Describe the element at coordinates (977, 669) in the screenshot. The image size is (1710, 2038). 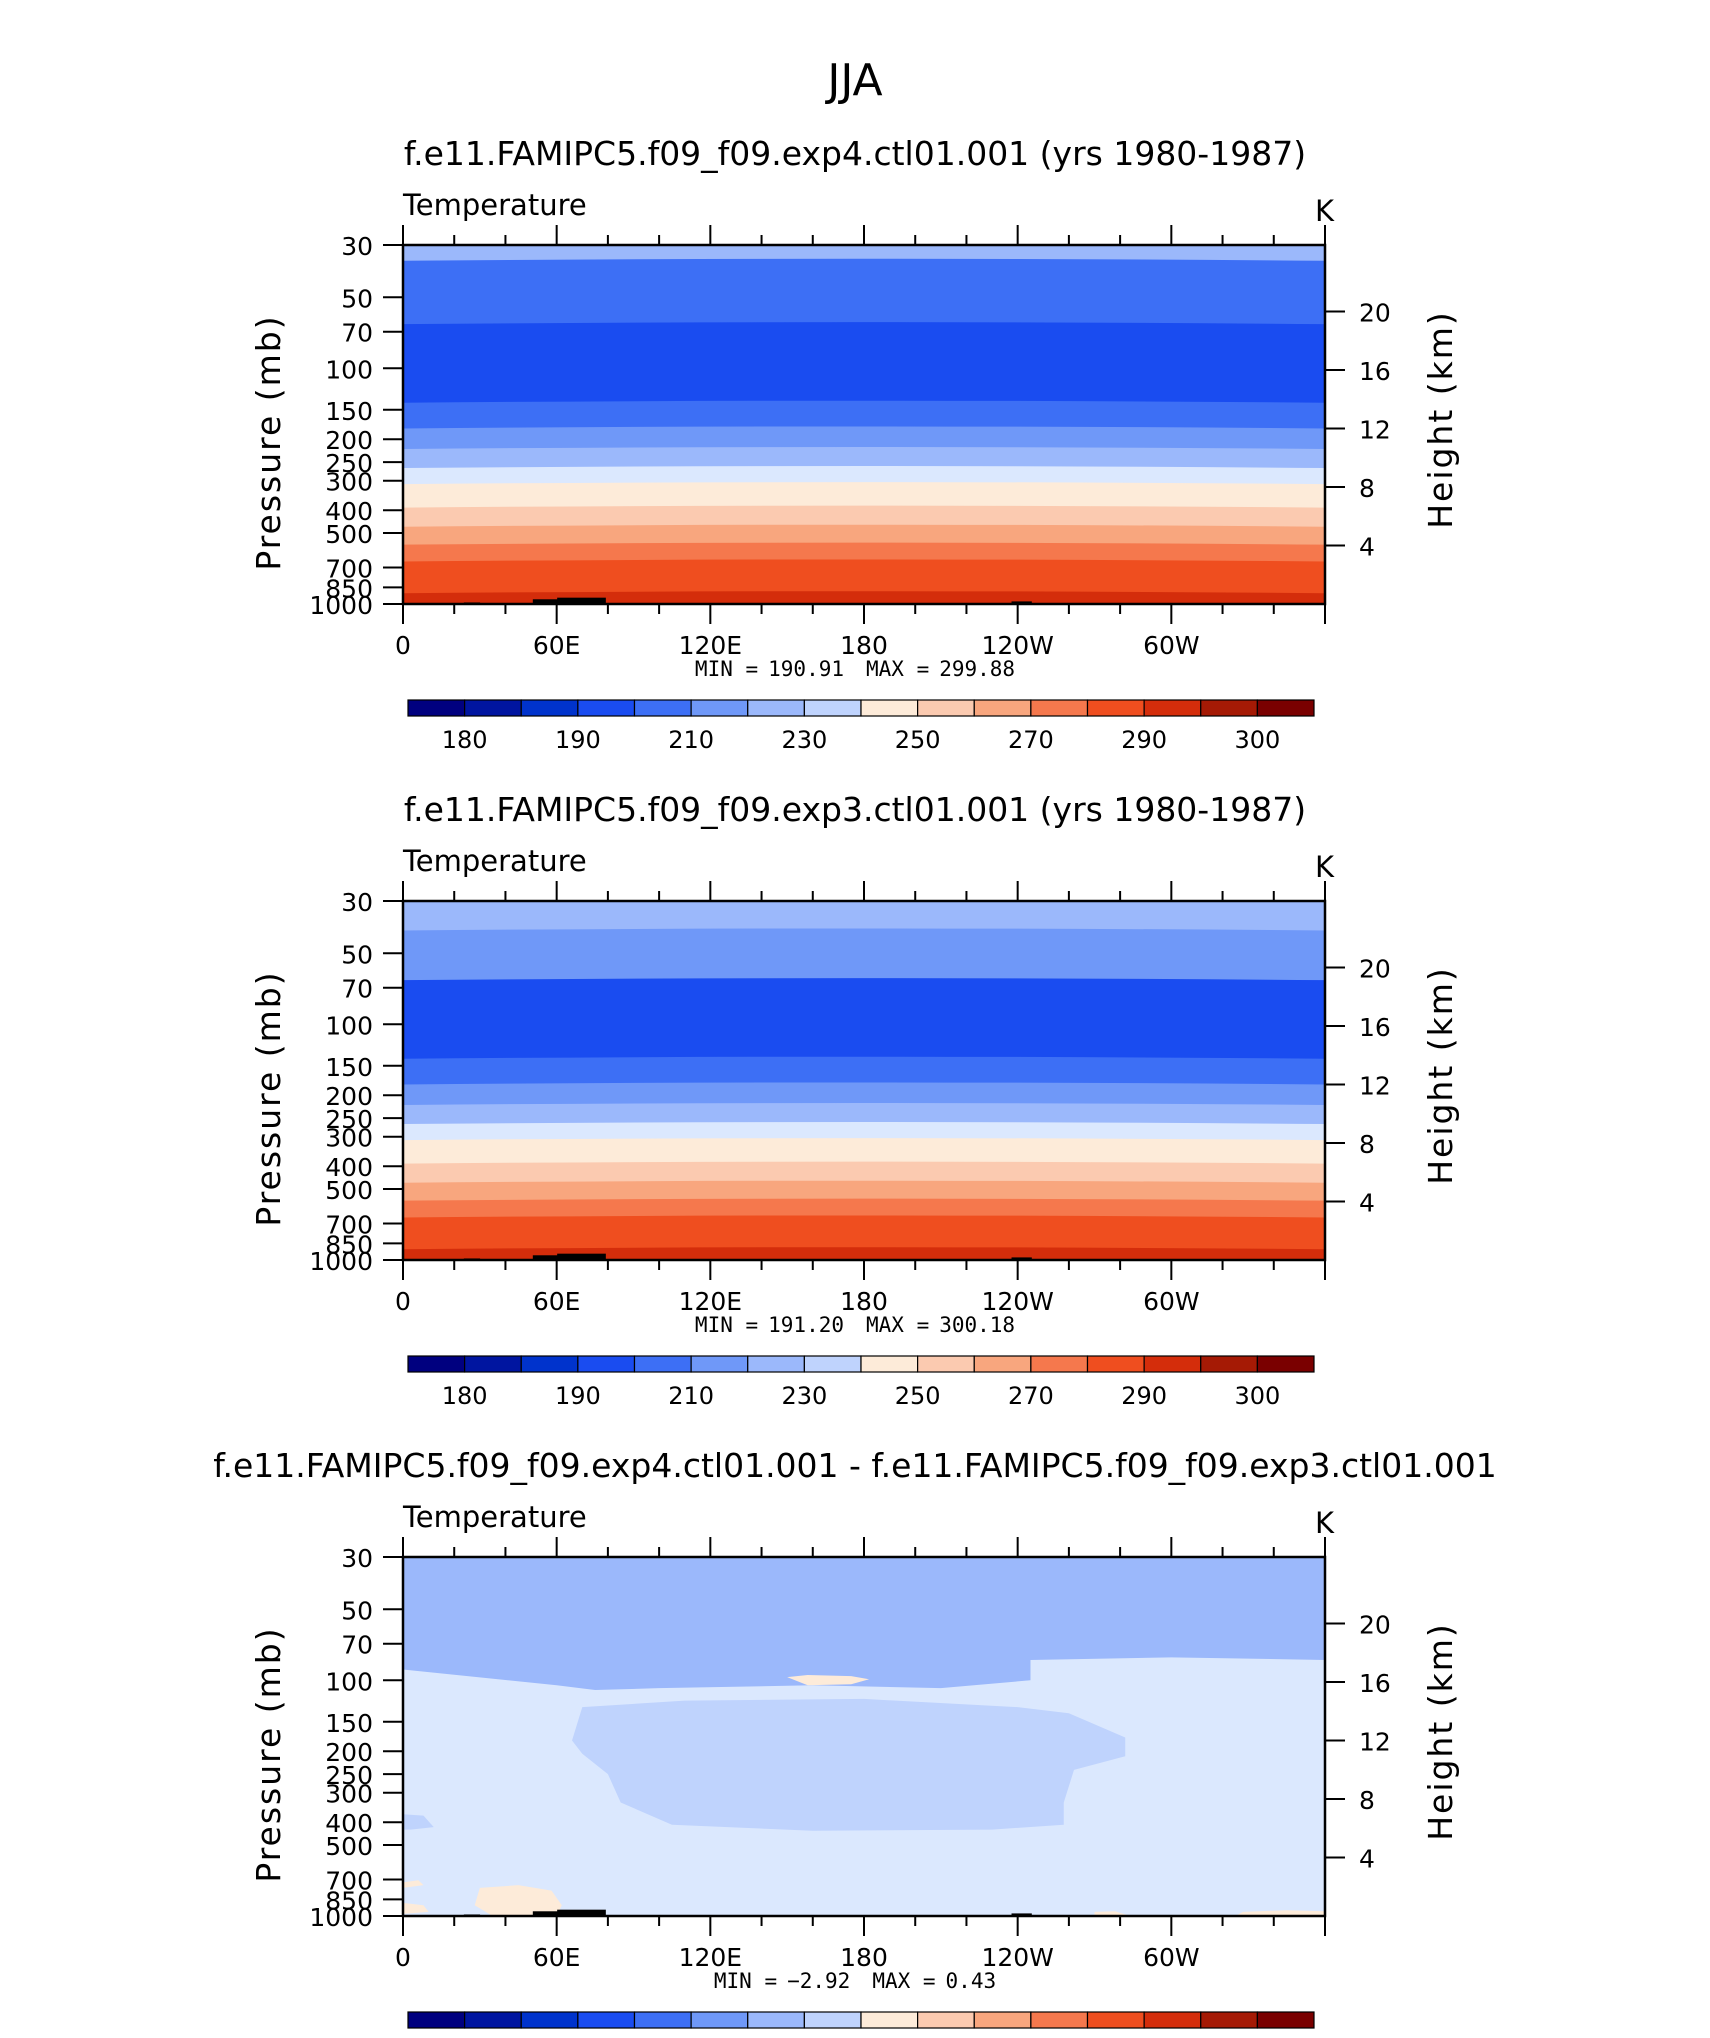
I see `max-value: 299.88` at that location.